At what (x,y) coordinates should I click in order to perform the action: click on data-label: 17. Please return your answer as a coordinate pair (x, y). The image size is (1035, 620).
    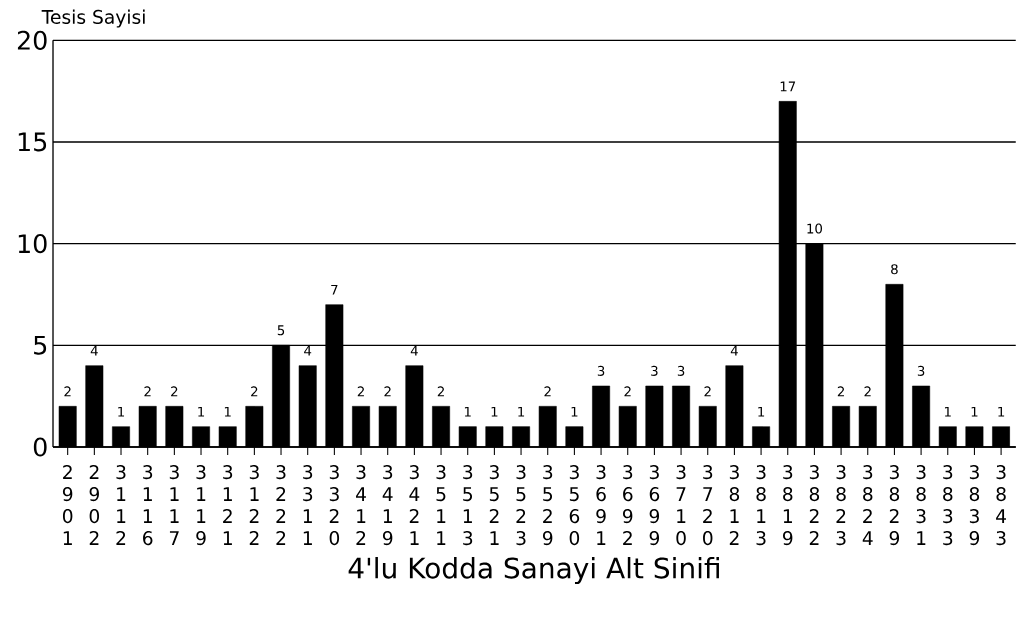
    Looking at the image, I should click on (788, 86).